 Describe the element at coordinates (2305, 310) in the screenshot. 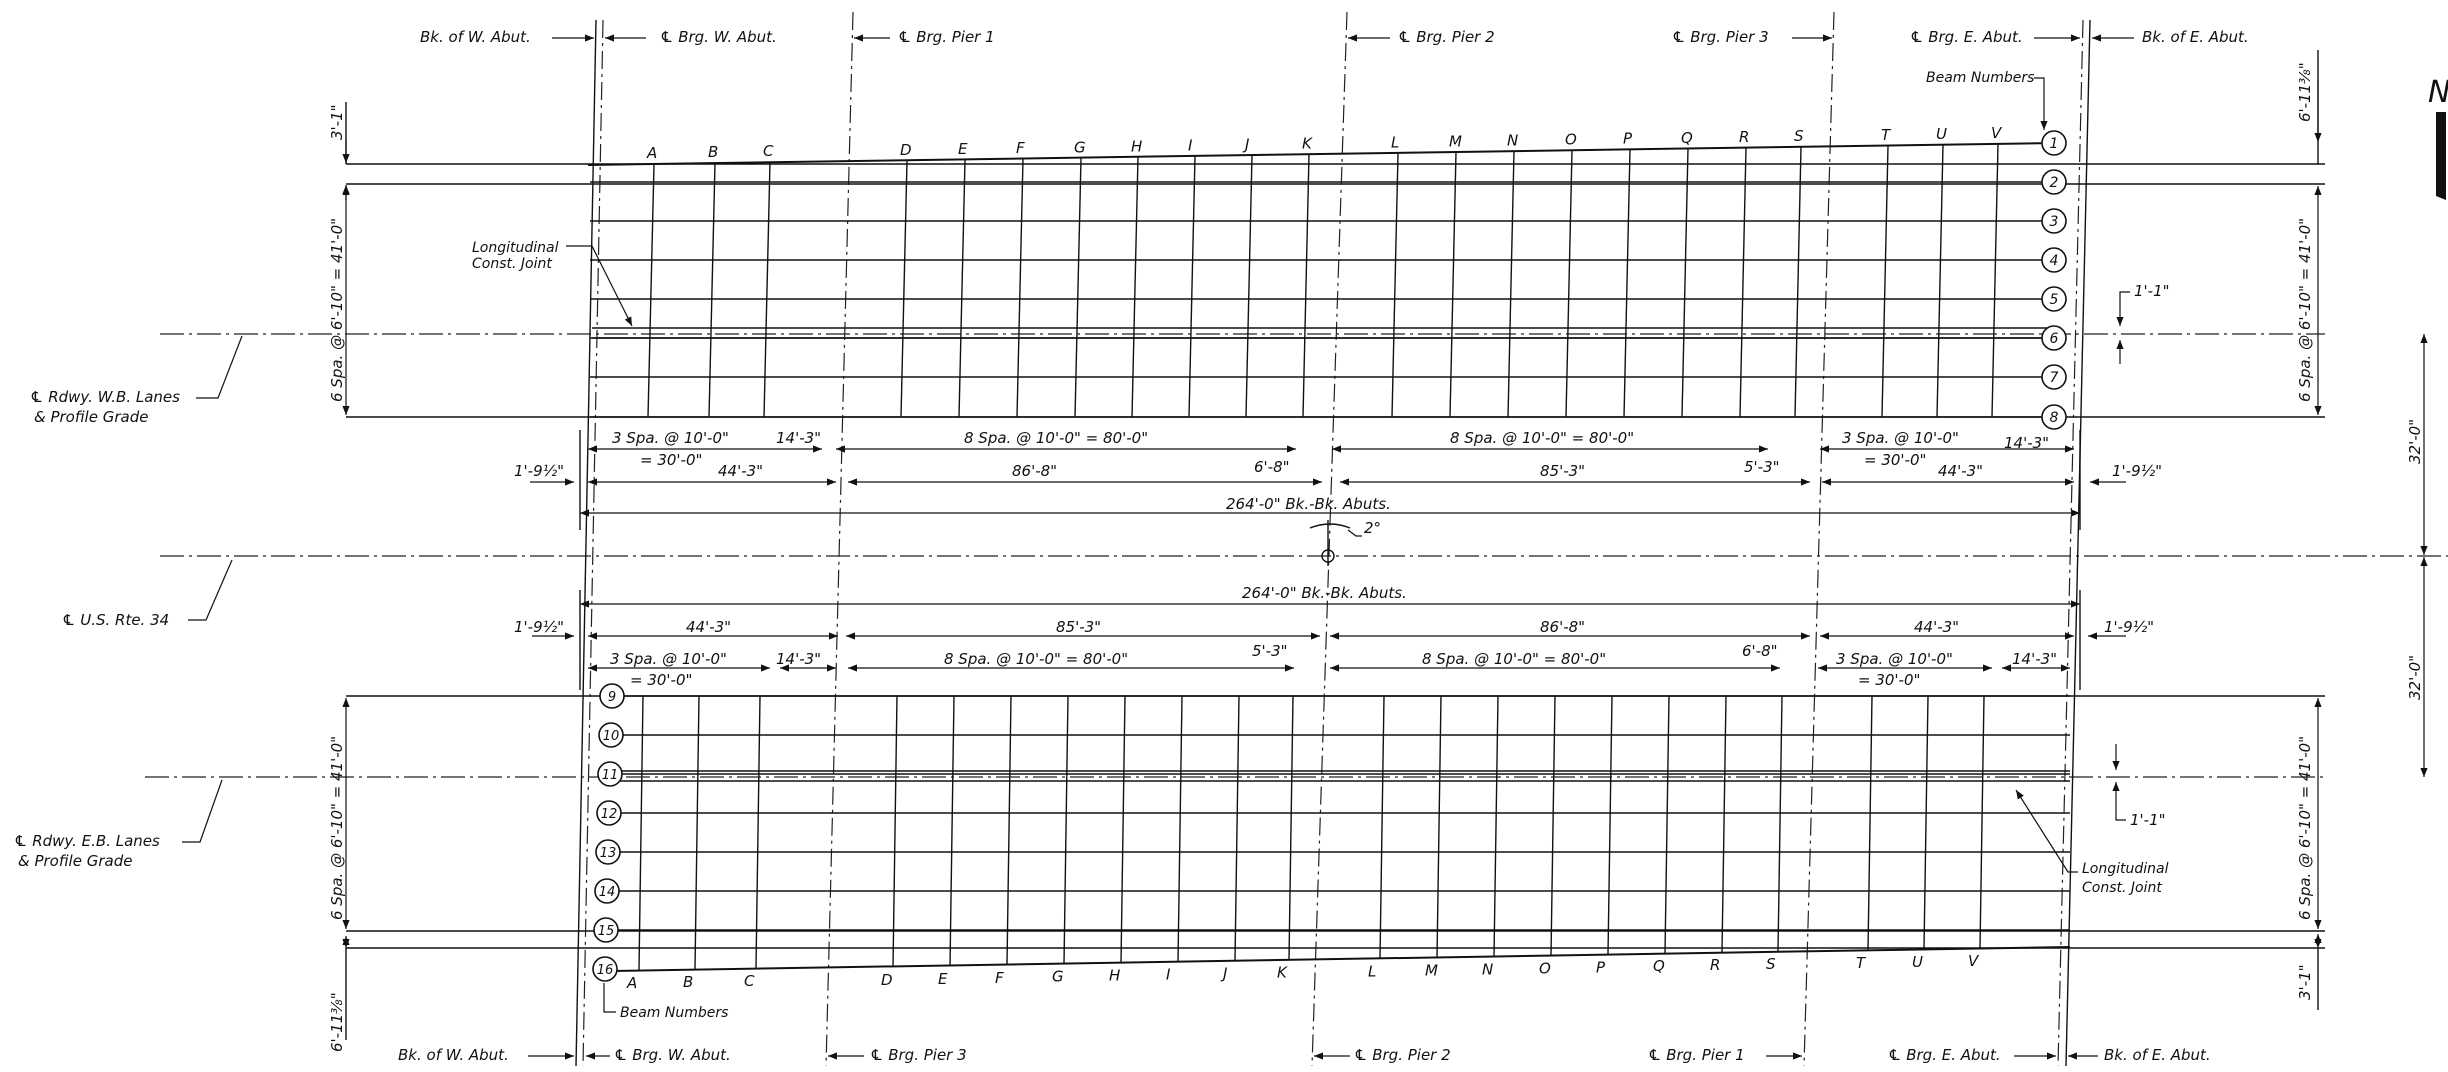

I see `wb-right-spacing: 6 Spa. @ 6'-10" = 41'-0"` at that location.